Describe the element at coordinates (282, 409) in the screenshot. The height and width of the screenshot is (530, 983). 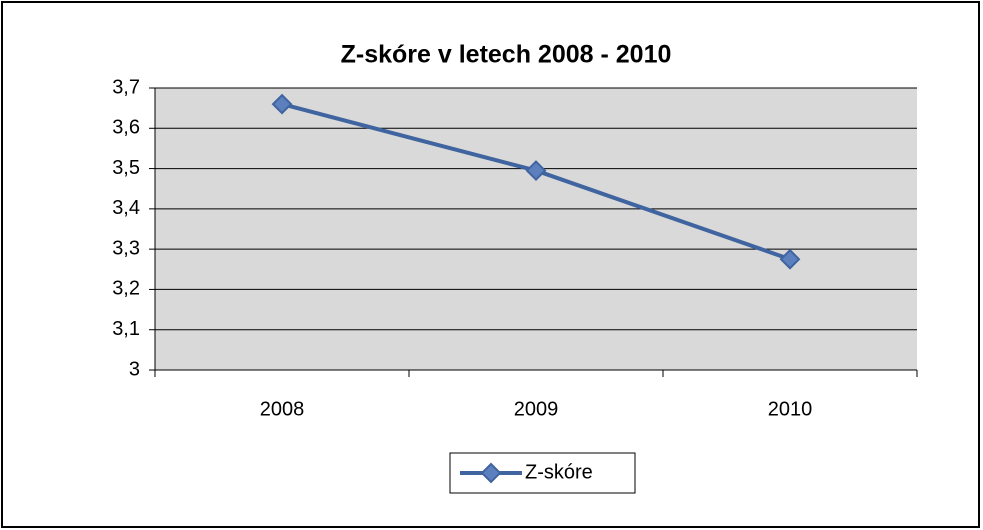
I see `x-tick-label: 2008` at that location.